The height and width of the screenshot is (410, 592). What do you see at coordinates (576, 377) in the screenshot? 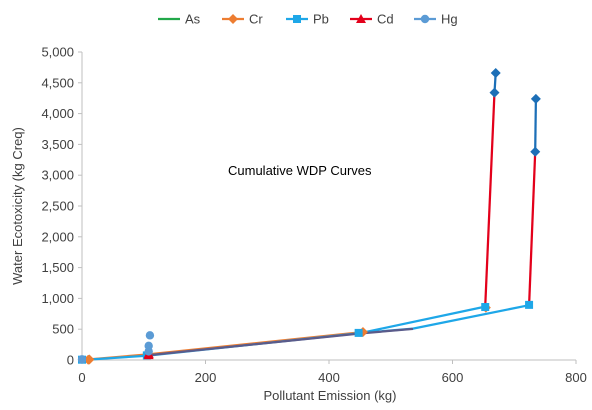
I see `x-tick-label: 800` at bounding box center [576, 377].